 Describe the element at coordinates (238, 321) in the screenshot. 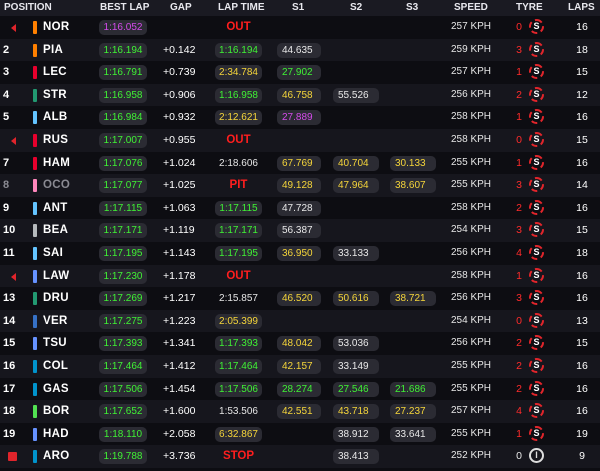

I see `last-lap-time: 2:05.399` at that location.